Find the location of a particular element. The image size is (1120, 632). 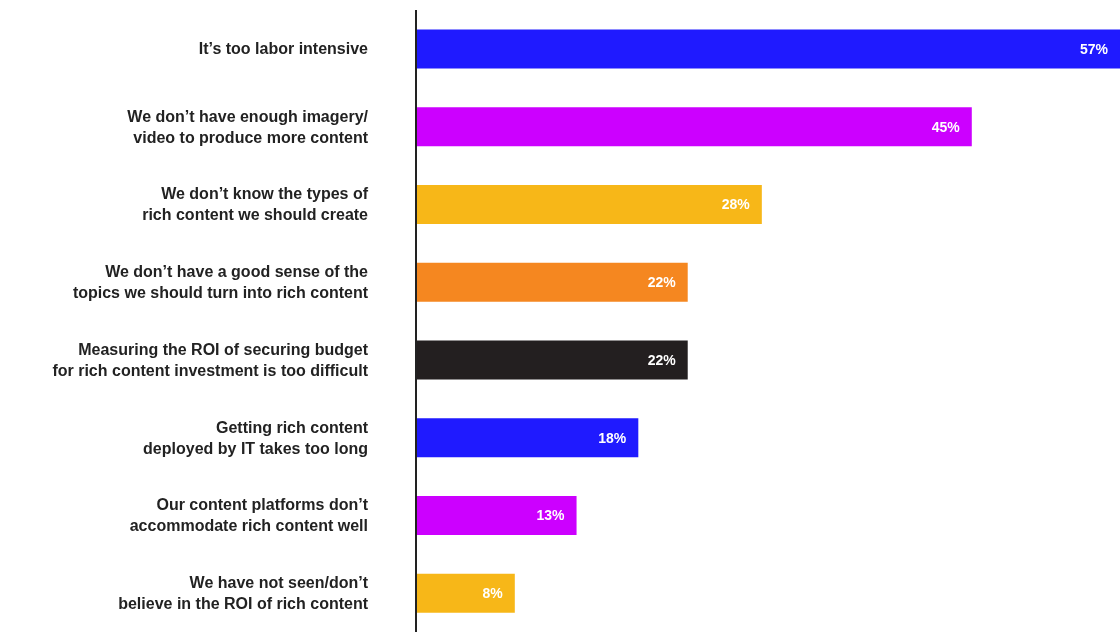

y-tick-label: We don’t have enough imagery/ video to produce more content is located at coordinates (248, 126).